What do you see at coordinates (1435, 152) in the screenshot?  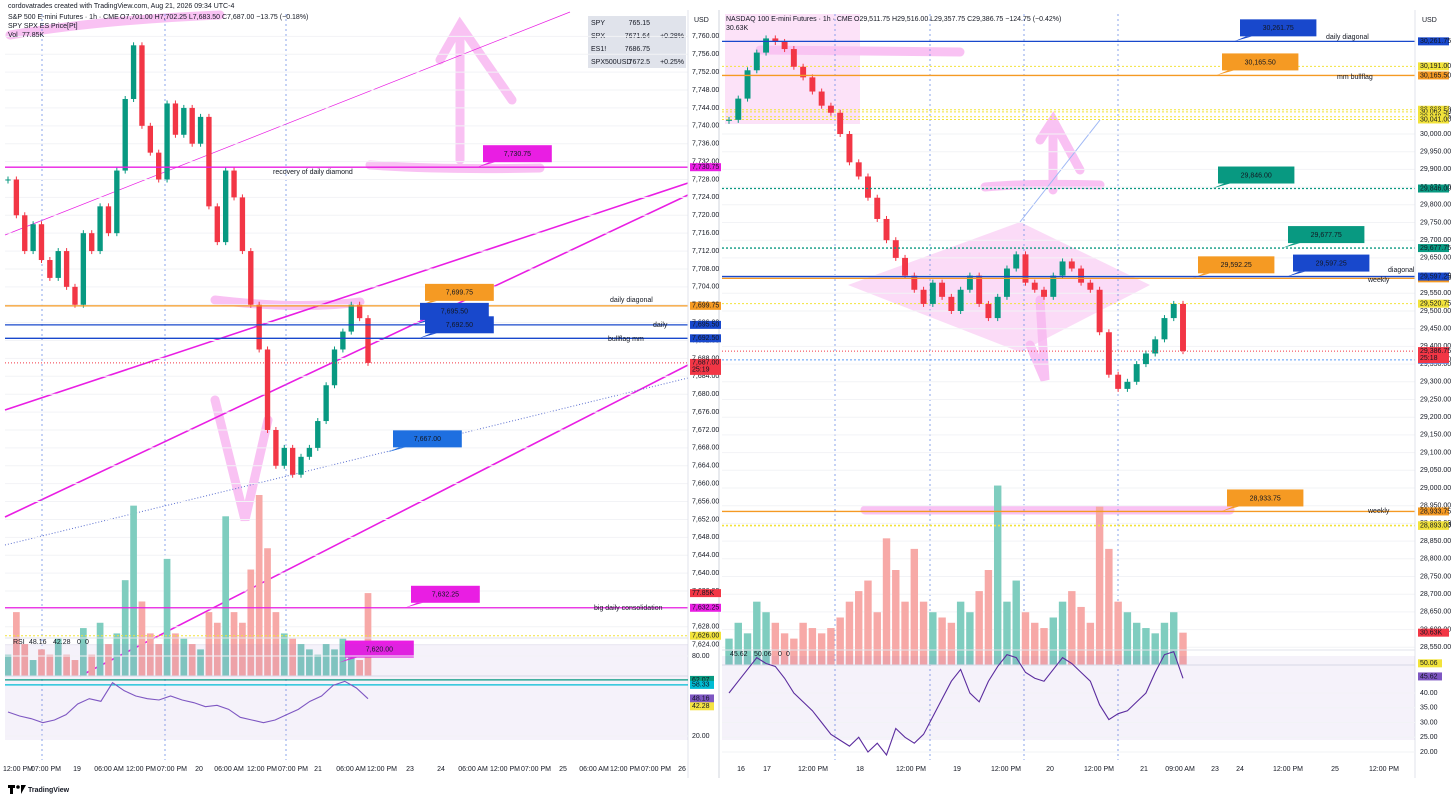 I see `y-tick-label: 29,950.00` at bounding box center [1435, 152].